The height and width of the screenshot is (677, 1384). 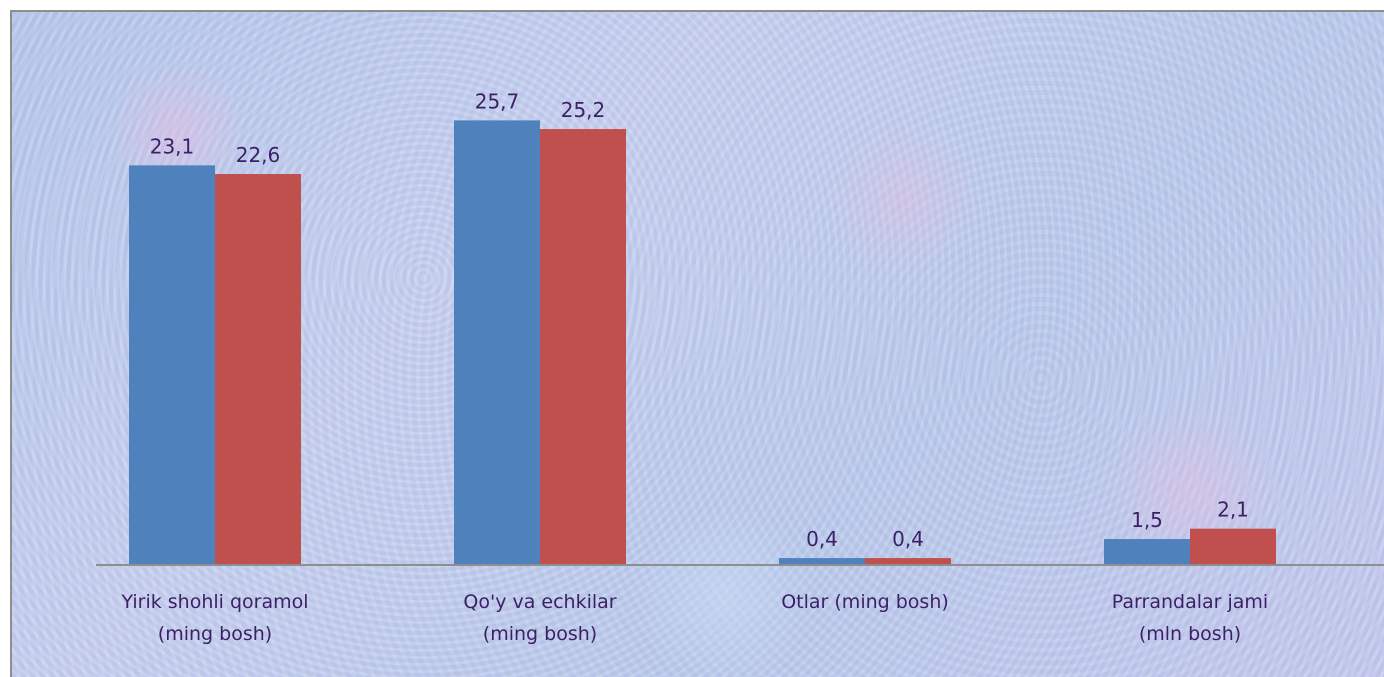 I want to click on data-label-series1-cat3: 0,4, so click(x=822, y=539).